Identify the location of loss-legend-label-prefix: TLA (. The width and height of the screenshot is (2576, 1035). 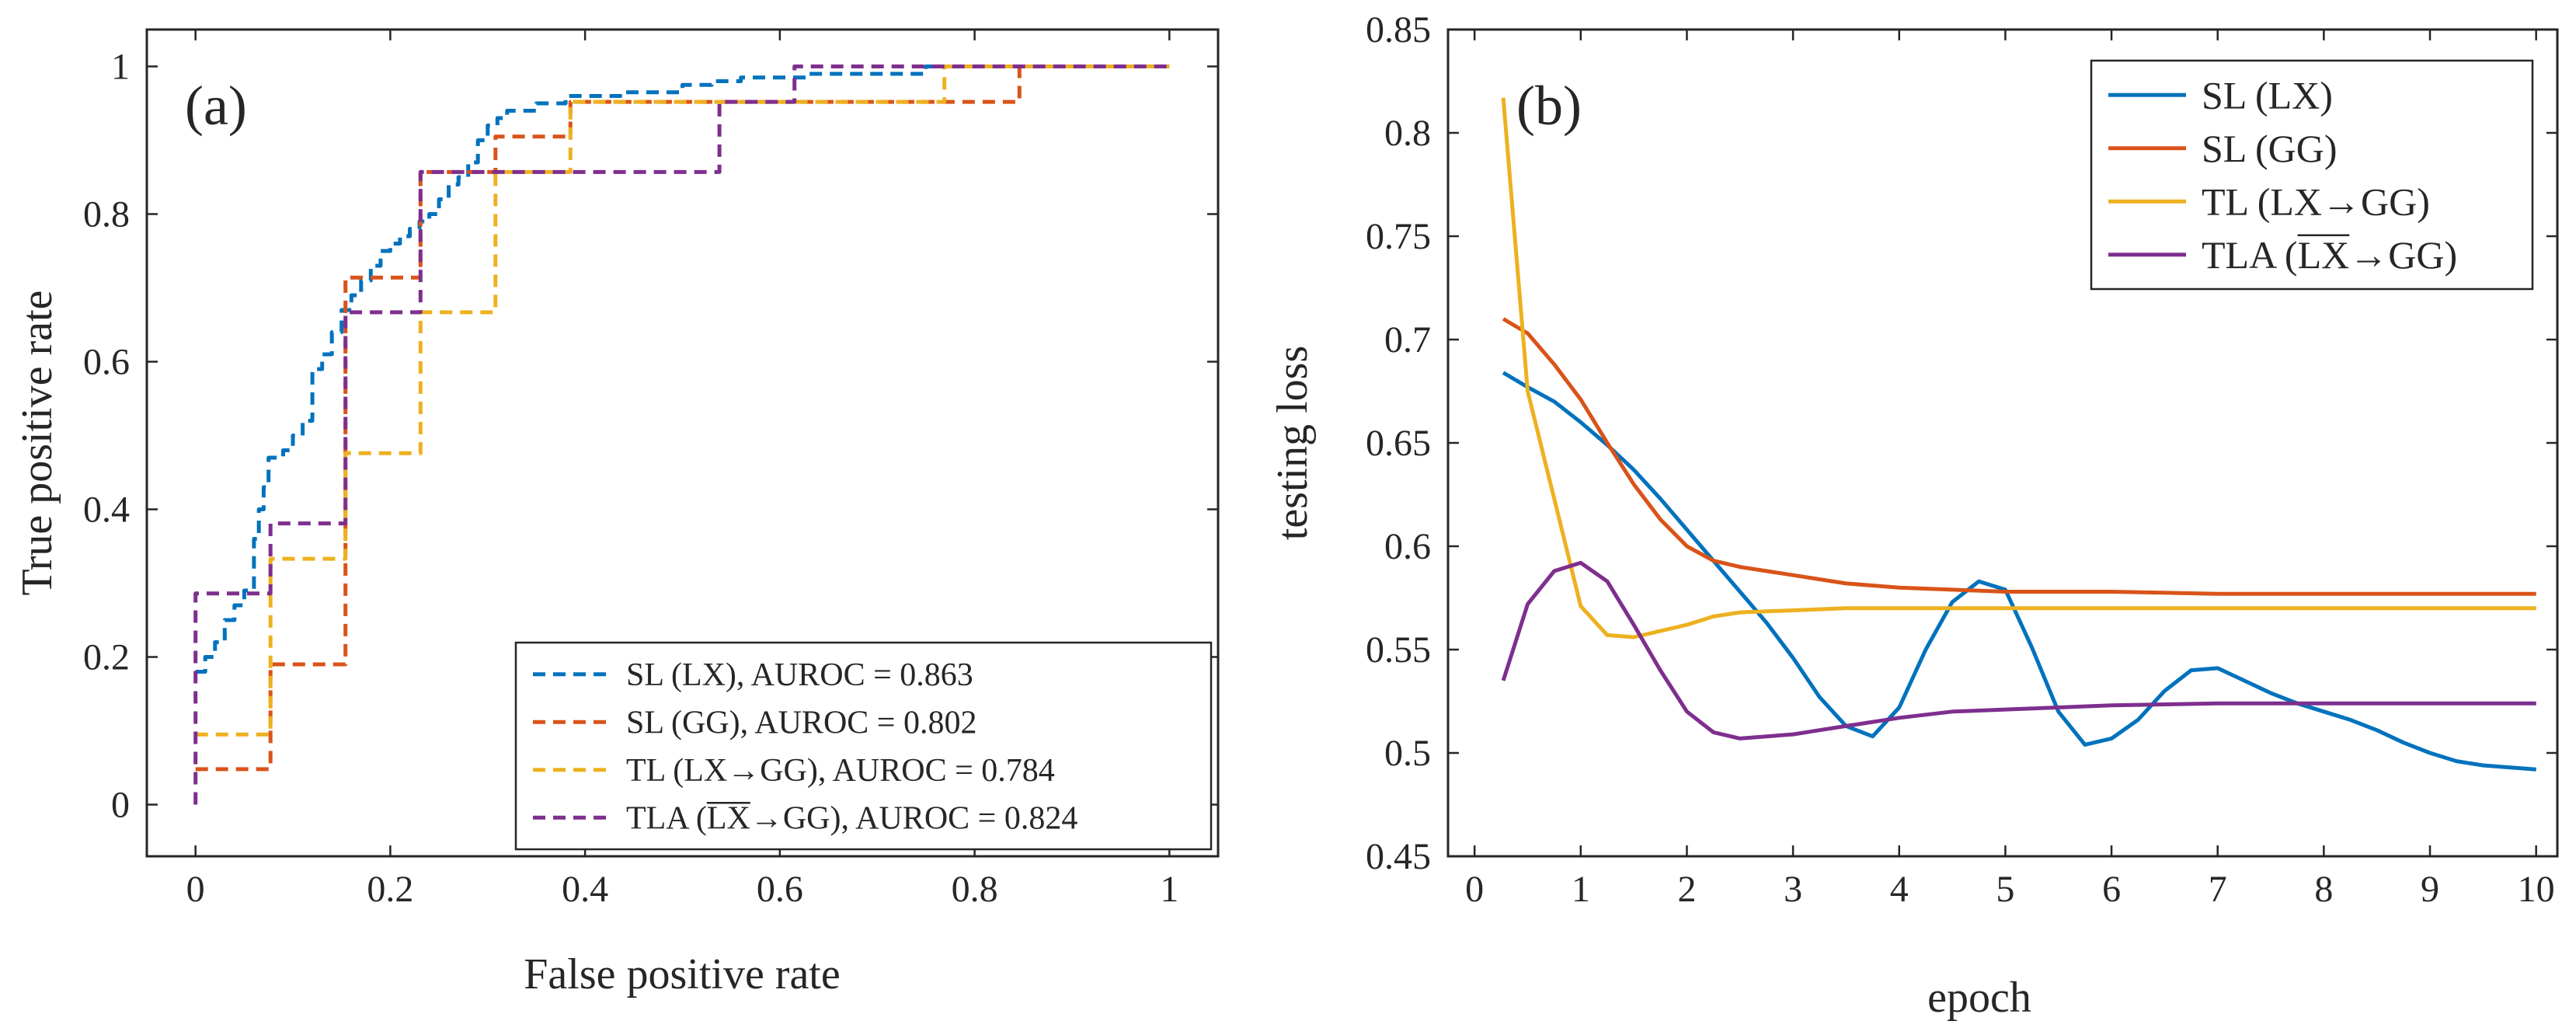
(2250, 255).